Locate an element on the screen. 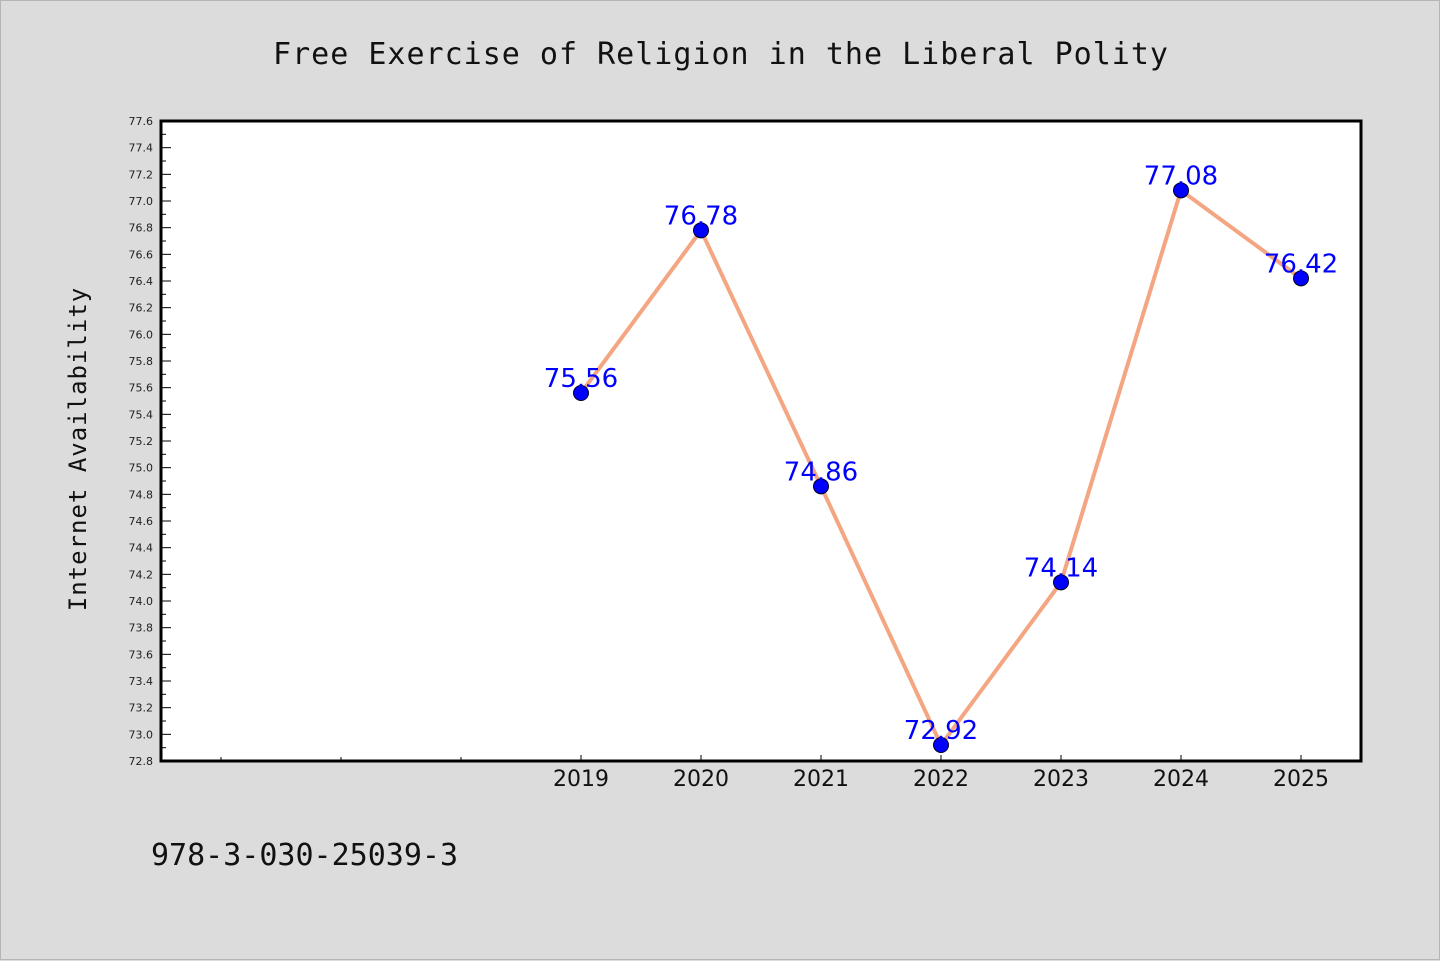 Image resolution: width=1440 pixels, height=961 pixels. y-tick-label: 73.0 is located at coordinates (141, 734).